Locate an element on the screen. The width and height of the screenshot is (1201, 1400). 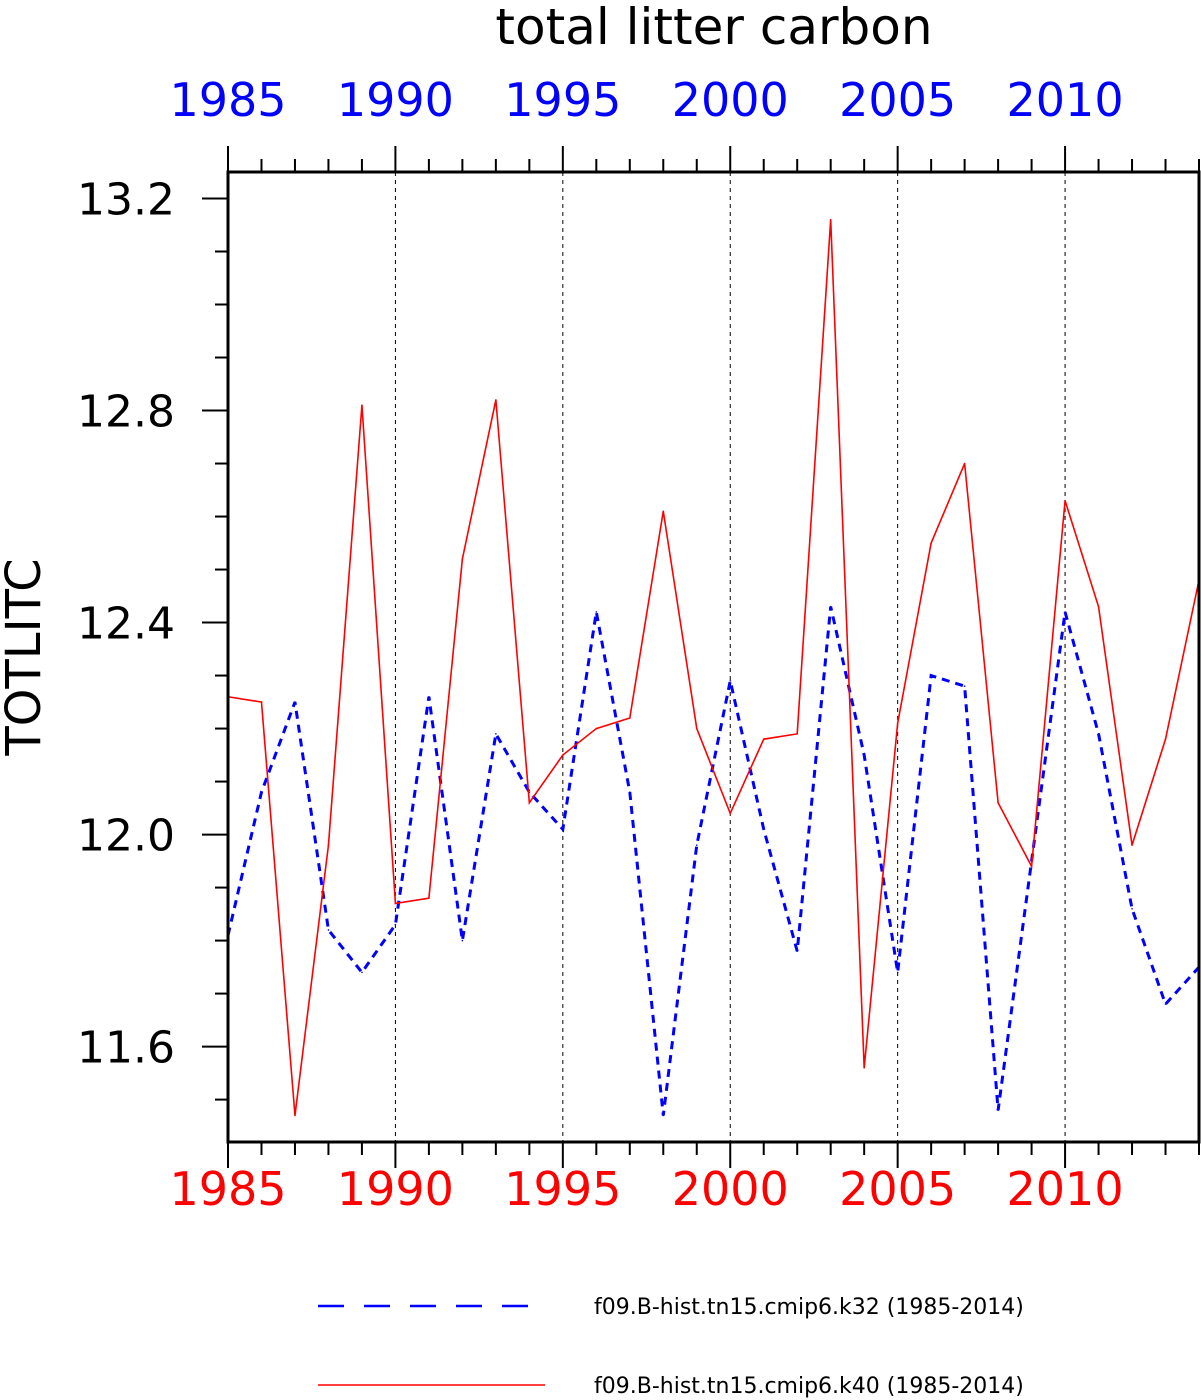
y-tick-label: 13.2 is located at coordinates (126, 200).